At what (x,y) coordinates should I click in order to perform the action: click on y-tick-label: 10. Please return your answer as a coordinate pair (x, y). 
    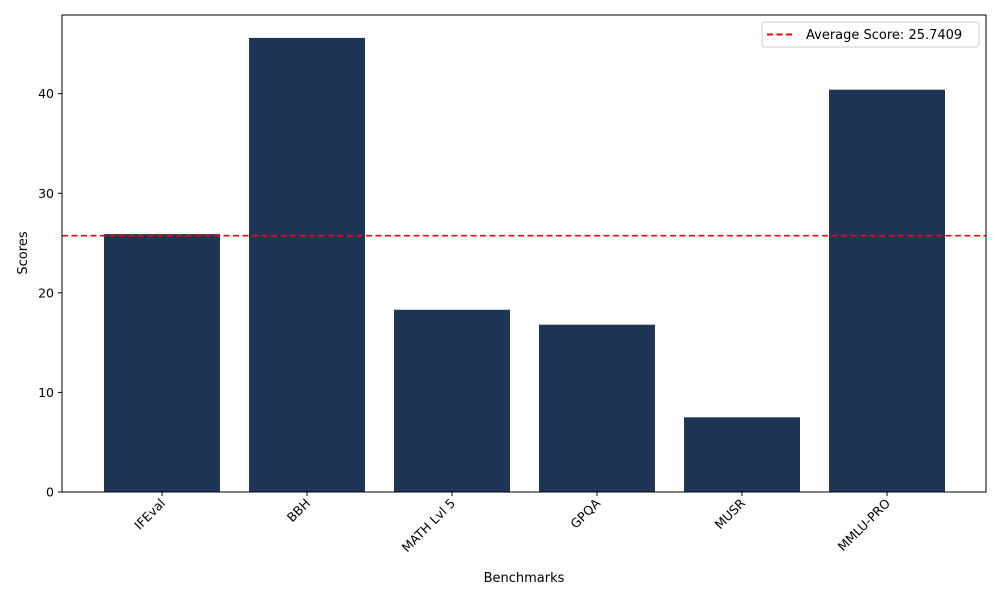
    Looking at the image, I should click on (46, 392).